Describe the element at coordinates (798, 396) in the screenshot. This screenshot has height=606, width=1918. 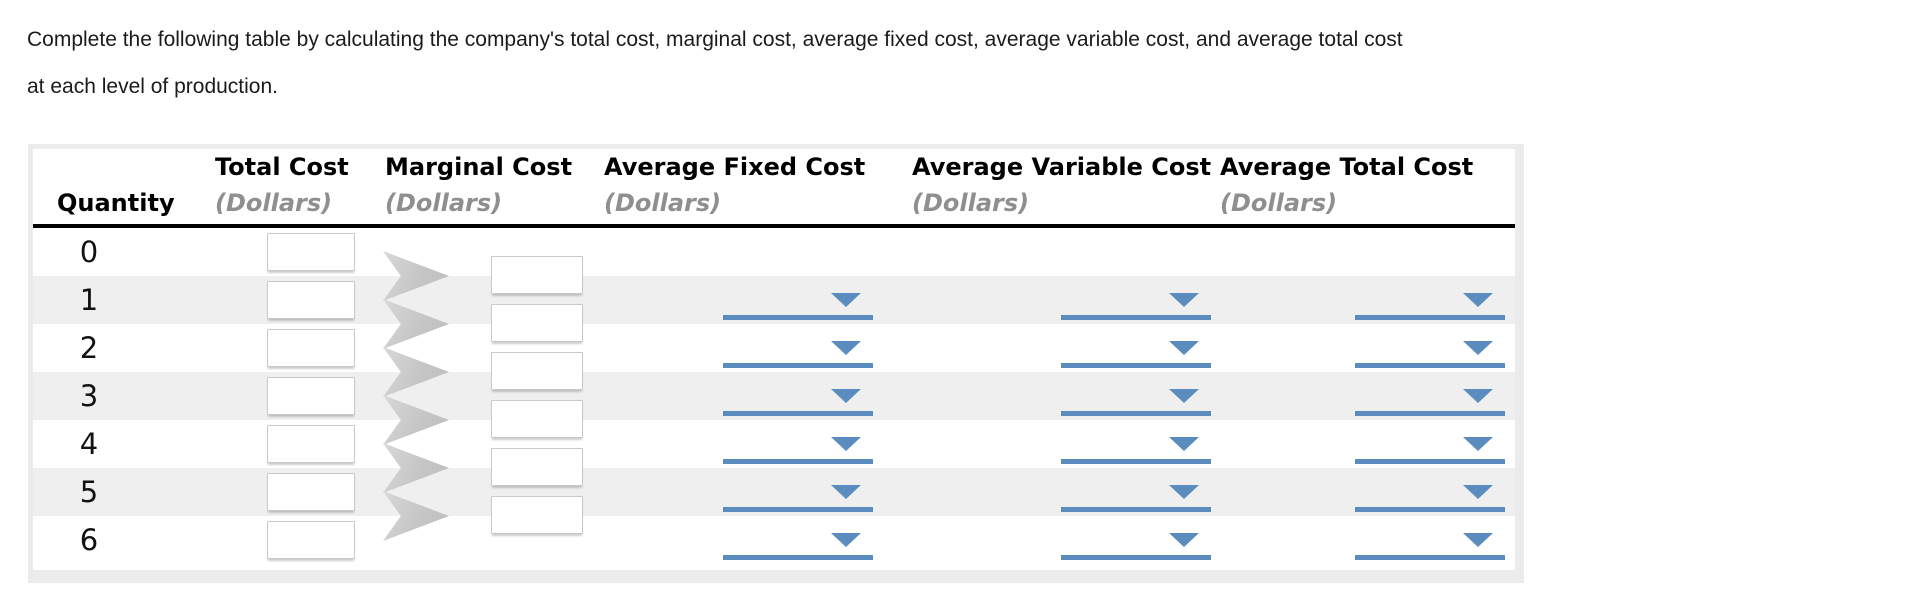
I see `afc-dropdown-q3` at that location.